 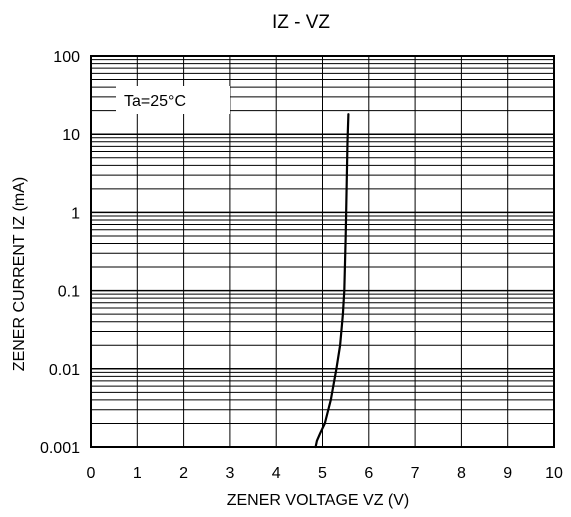 I want to click on x-tick-label: 5, so click(x=322, y=473).